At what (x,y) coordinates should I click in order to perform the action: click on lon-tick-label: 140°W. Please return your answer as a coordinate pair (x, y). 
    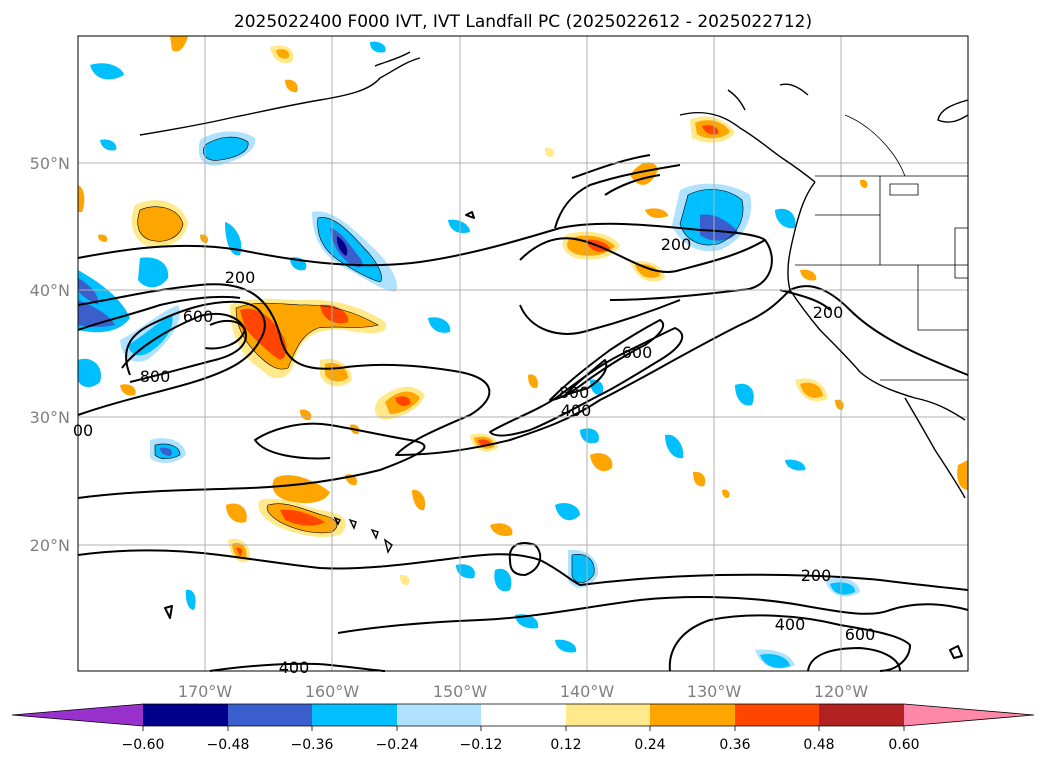
    Looking at the image, I should click on (587, 691).